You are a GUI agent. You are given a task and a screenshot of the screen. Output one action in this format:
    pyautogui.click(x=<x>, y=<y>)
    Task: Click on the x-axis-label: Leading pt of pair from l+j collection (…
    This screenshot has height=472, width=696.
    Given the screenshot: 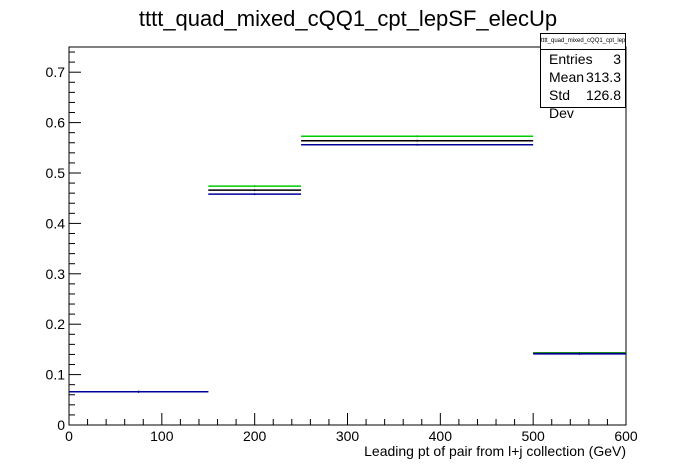 What is the action you would take?
    pyautogui.click(x=495, y=451)
    